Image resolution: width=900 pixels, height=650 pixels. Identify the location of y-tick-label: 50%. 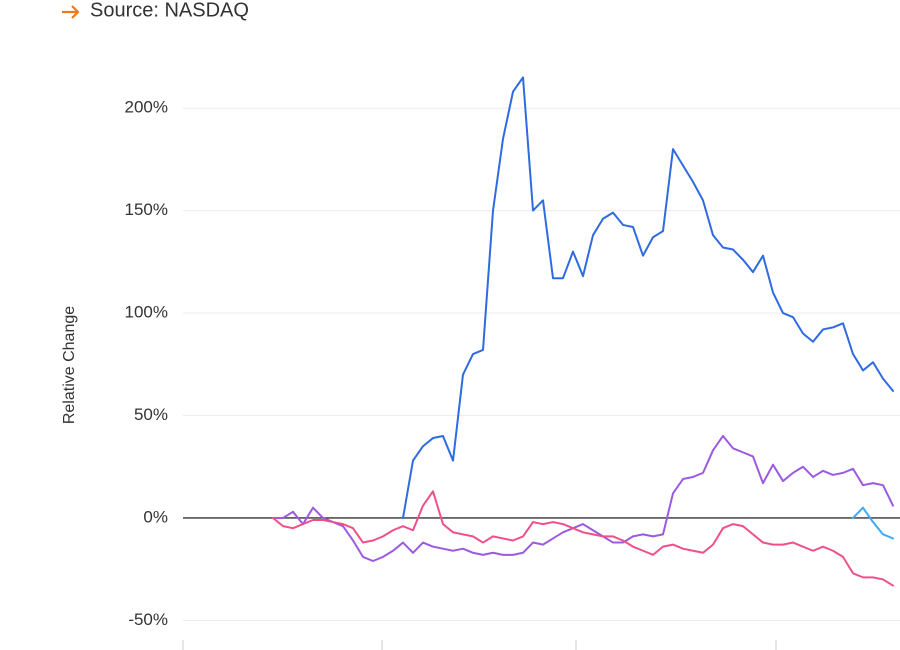
(151, 414).